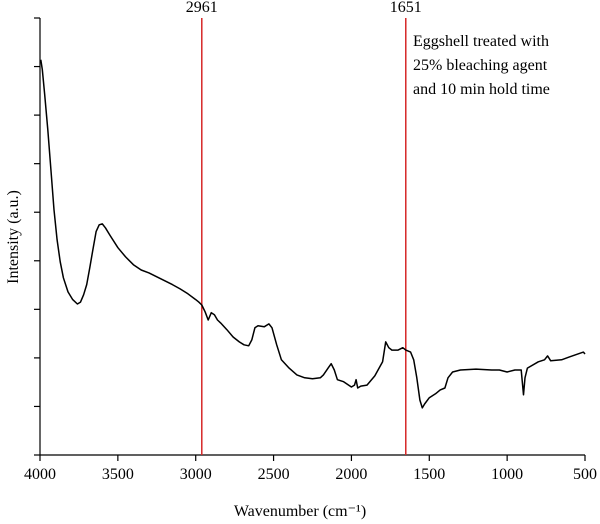 This screenshot has width=600, height=524. Describe the element at coordinates (274, 474) in the screenshot. I see `x-tick-label: 2500` at that location.